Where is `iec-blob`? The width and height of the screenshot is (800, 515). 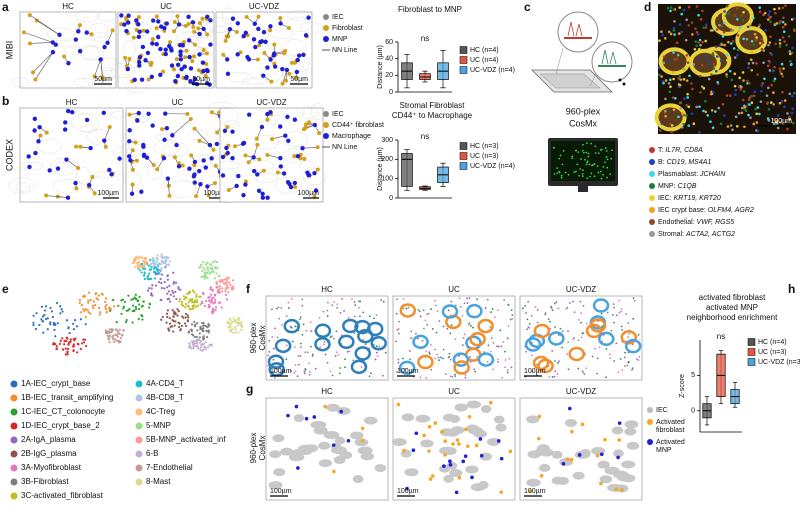
iec-blob is located at coordinates (630, 432).